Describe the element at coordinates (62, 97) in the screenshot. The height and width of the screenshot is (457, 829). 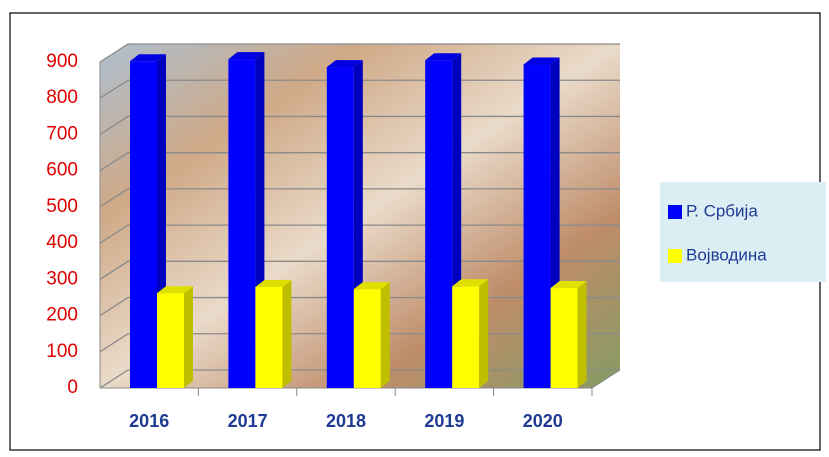
I see `y-tick-label: 800` at that location.